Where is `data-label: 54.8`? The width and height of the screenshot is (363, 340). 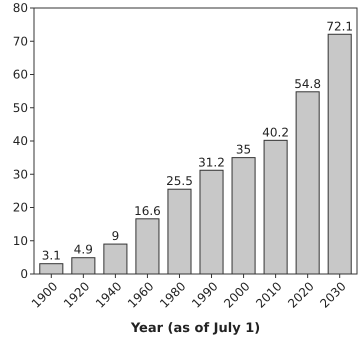 data-label: 54.8 is located at coordinates (308, 83).